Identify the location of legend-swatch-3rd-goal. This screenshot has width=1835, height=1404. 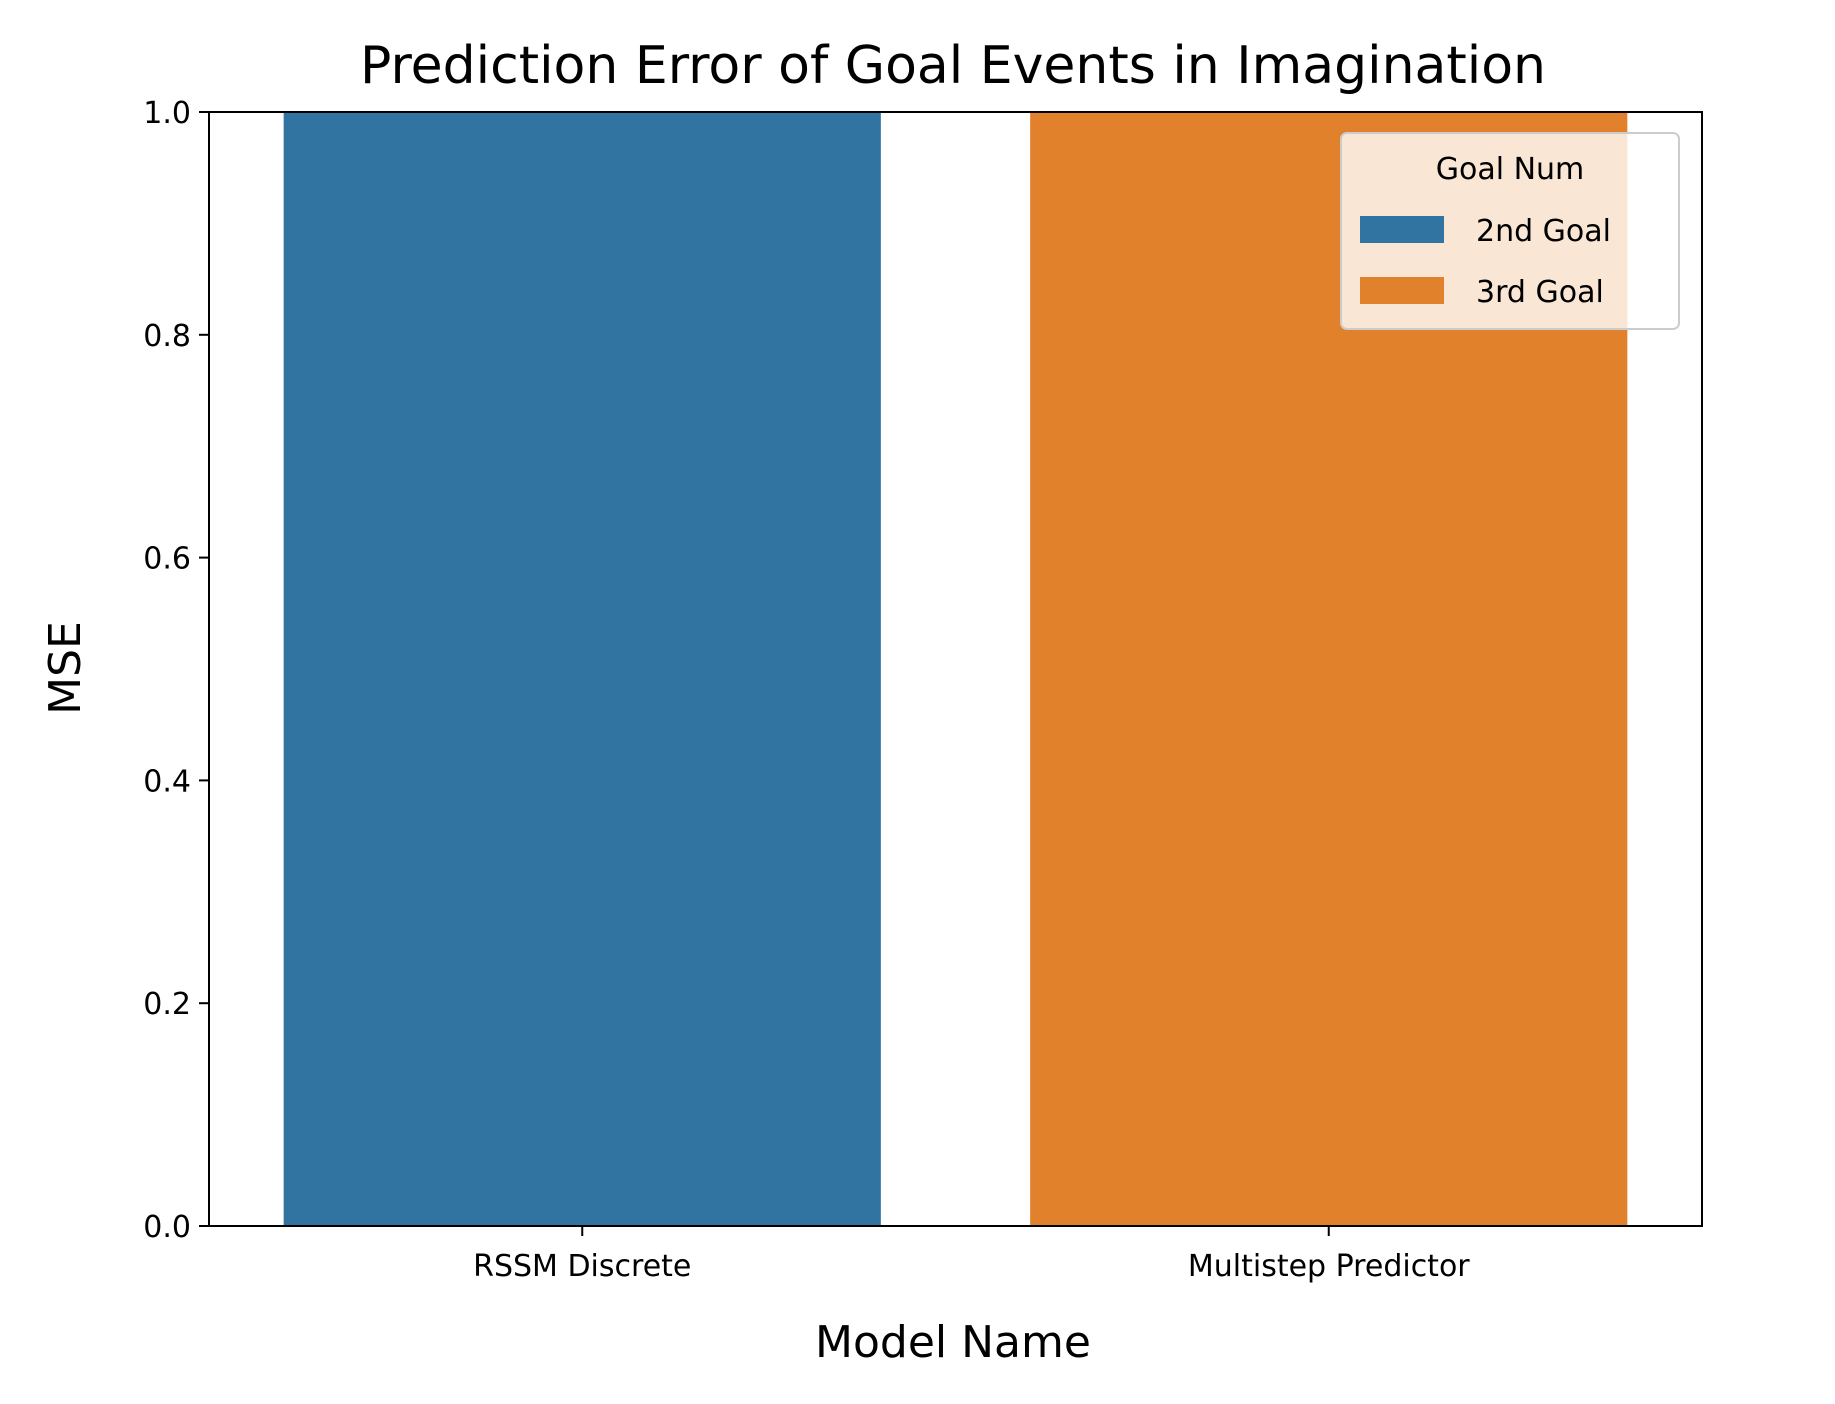
(1402, 290).